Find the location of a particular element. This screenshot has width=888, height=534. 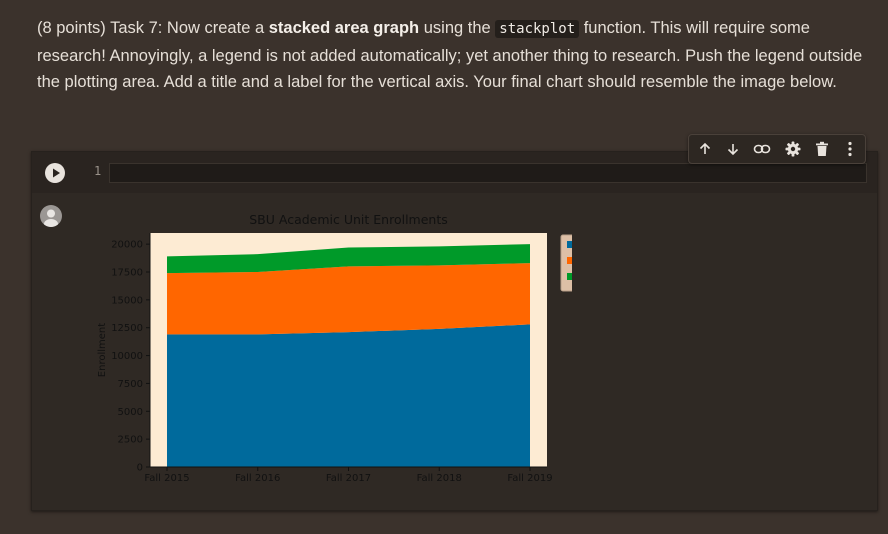

task-text-mid: using the is located at coordinates (457, 28).